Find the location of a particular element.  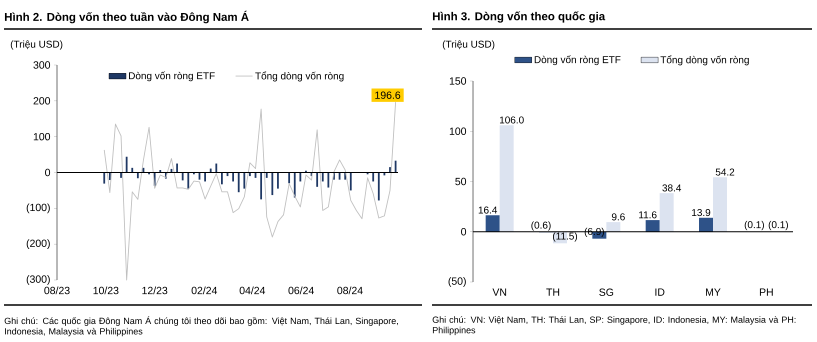

text: Ghi chú: VN: Việt Nam, TH: Thái Lan, SP: Singapore, ID: Indonesia, MY: Malaysia và PH: Philippines is located at coordinates (614, 326).